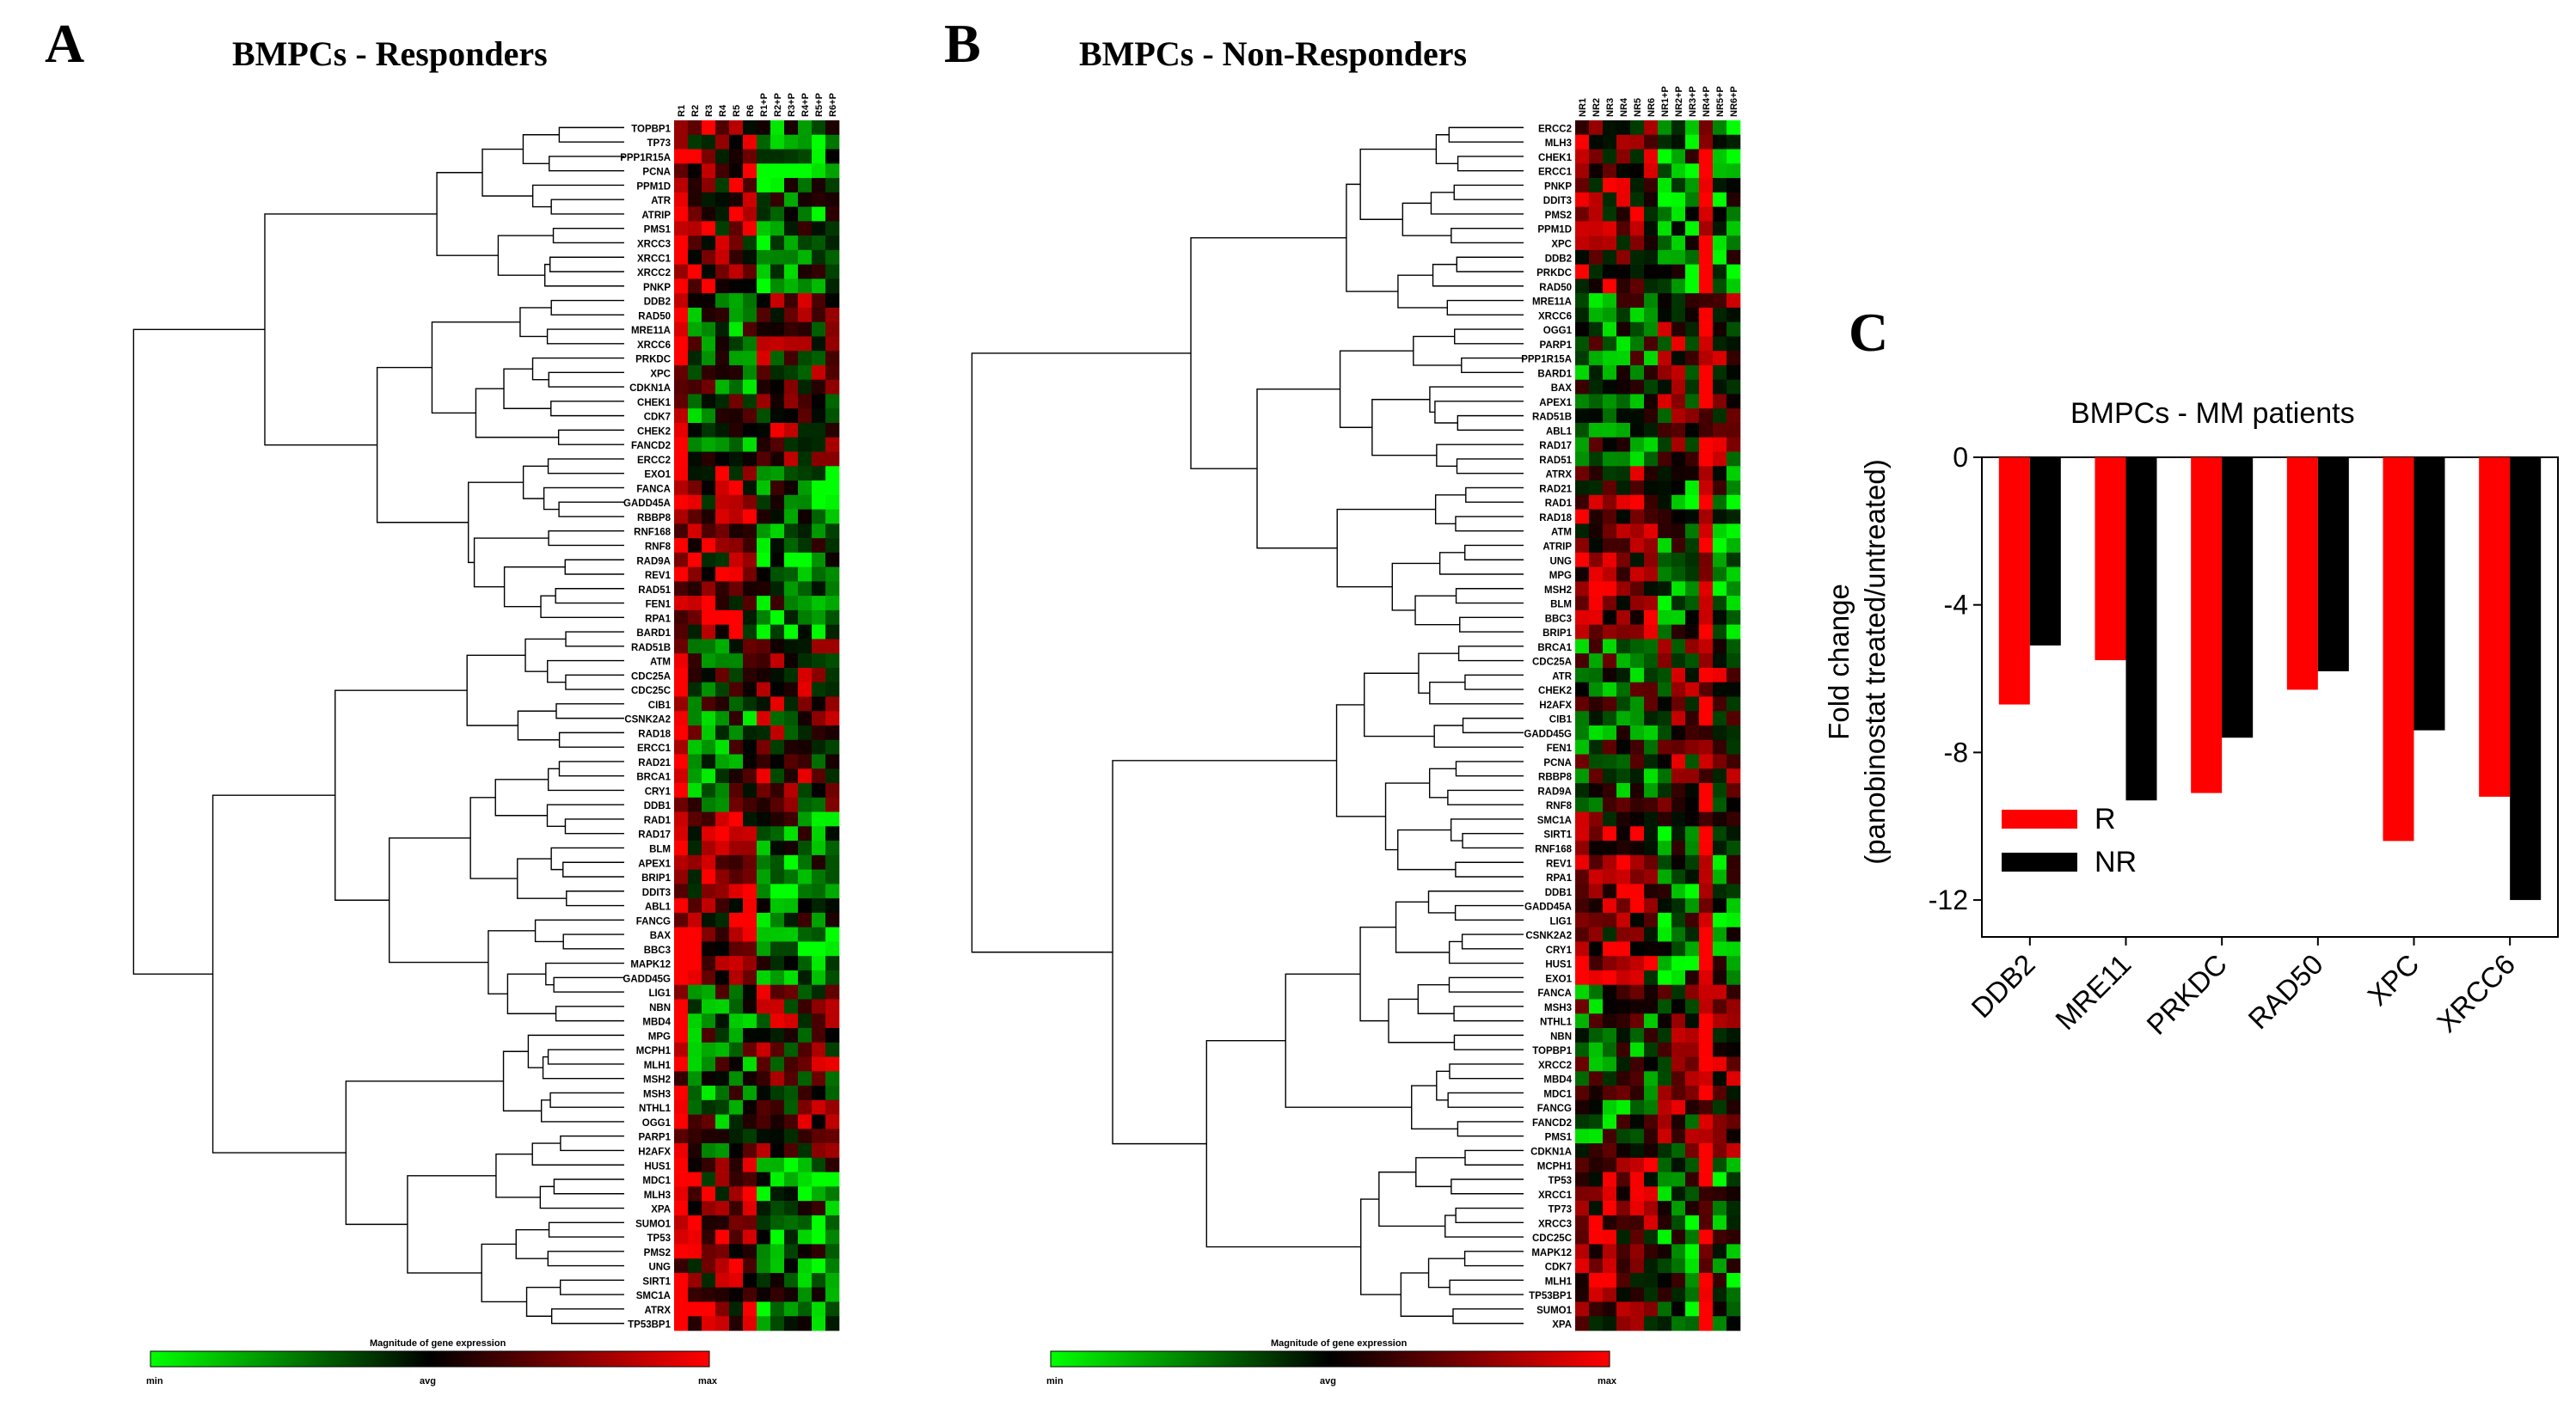 This screenshot has height=1420, width=2576. Describe the element at coordinates (2476, 993) in the screenshot. I see `x-tick-label: XRCC6` at that location.